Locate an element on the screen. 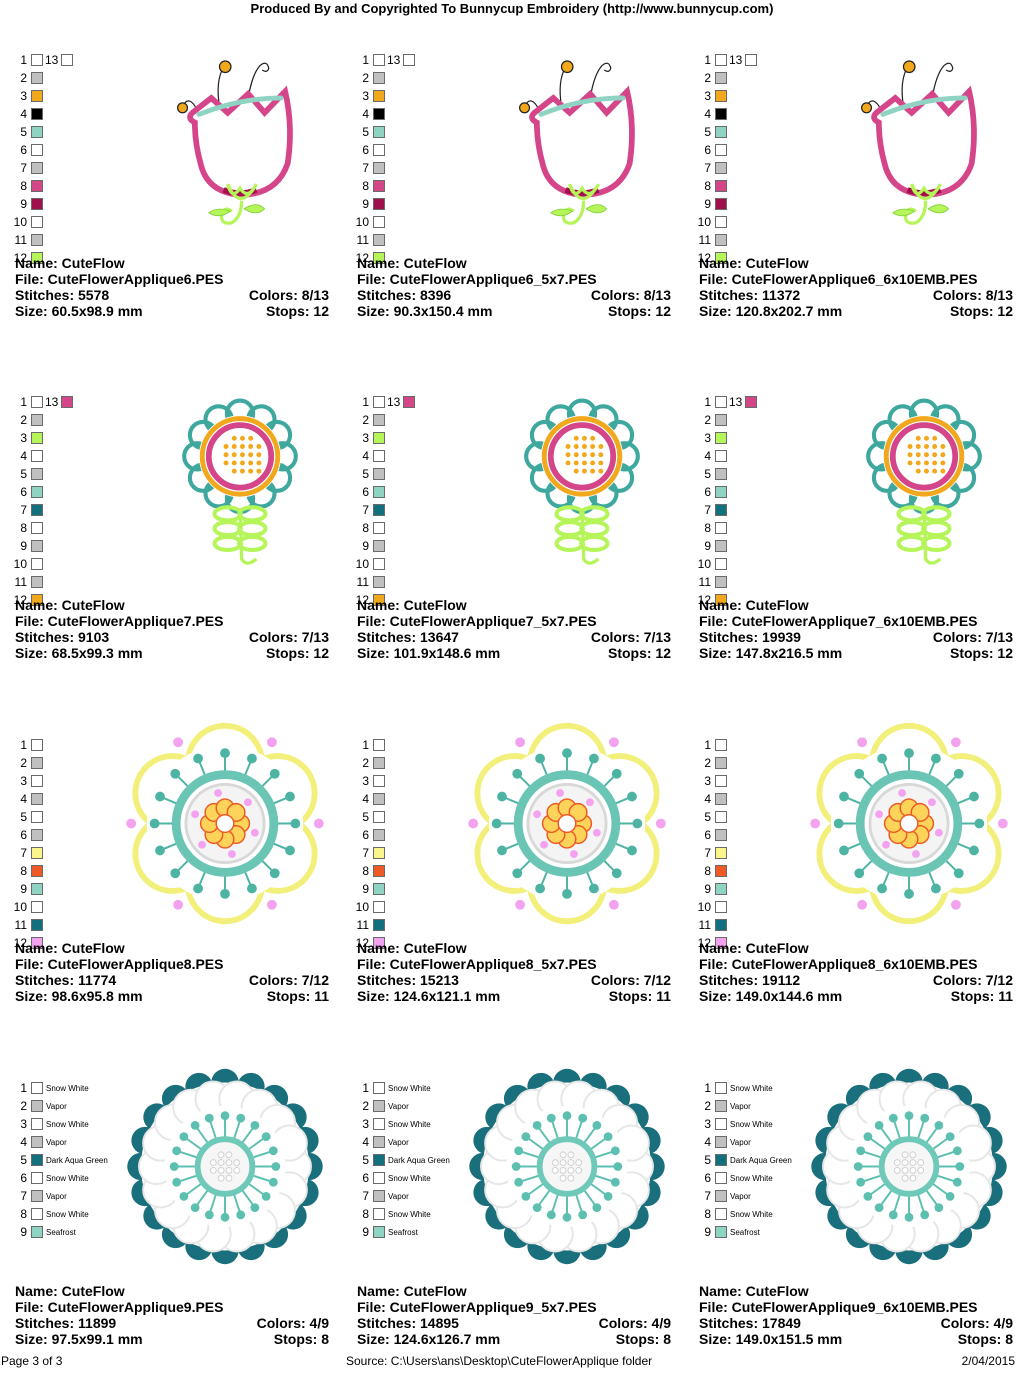 This screenshot has height=1395, width=1024. thread-color-row: 9 is located at coordinates (749, 891).